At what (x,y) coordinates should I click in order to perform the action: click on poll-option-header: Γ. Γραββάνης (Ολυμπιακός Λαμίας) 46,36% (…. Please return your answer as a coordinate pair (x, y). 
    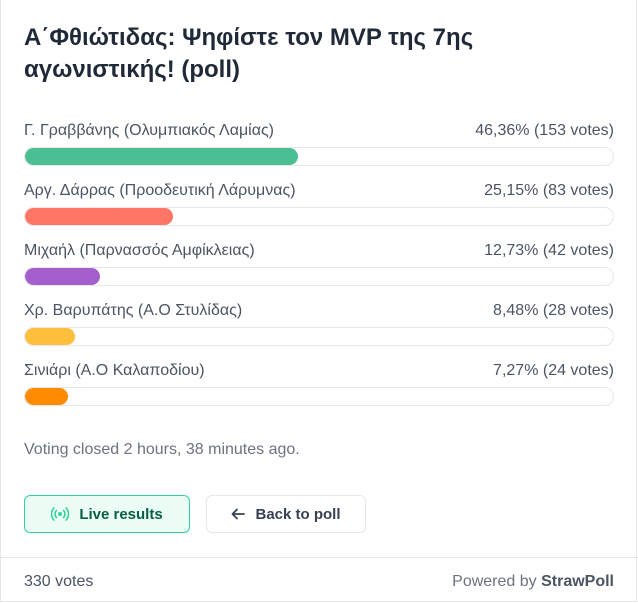
    Looking at the image, I should click on (319, 131).